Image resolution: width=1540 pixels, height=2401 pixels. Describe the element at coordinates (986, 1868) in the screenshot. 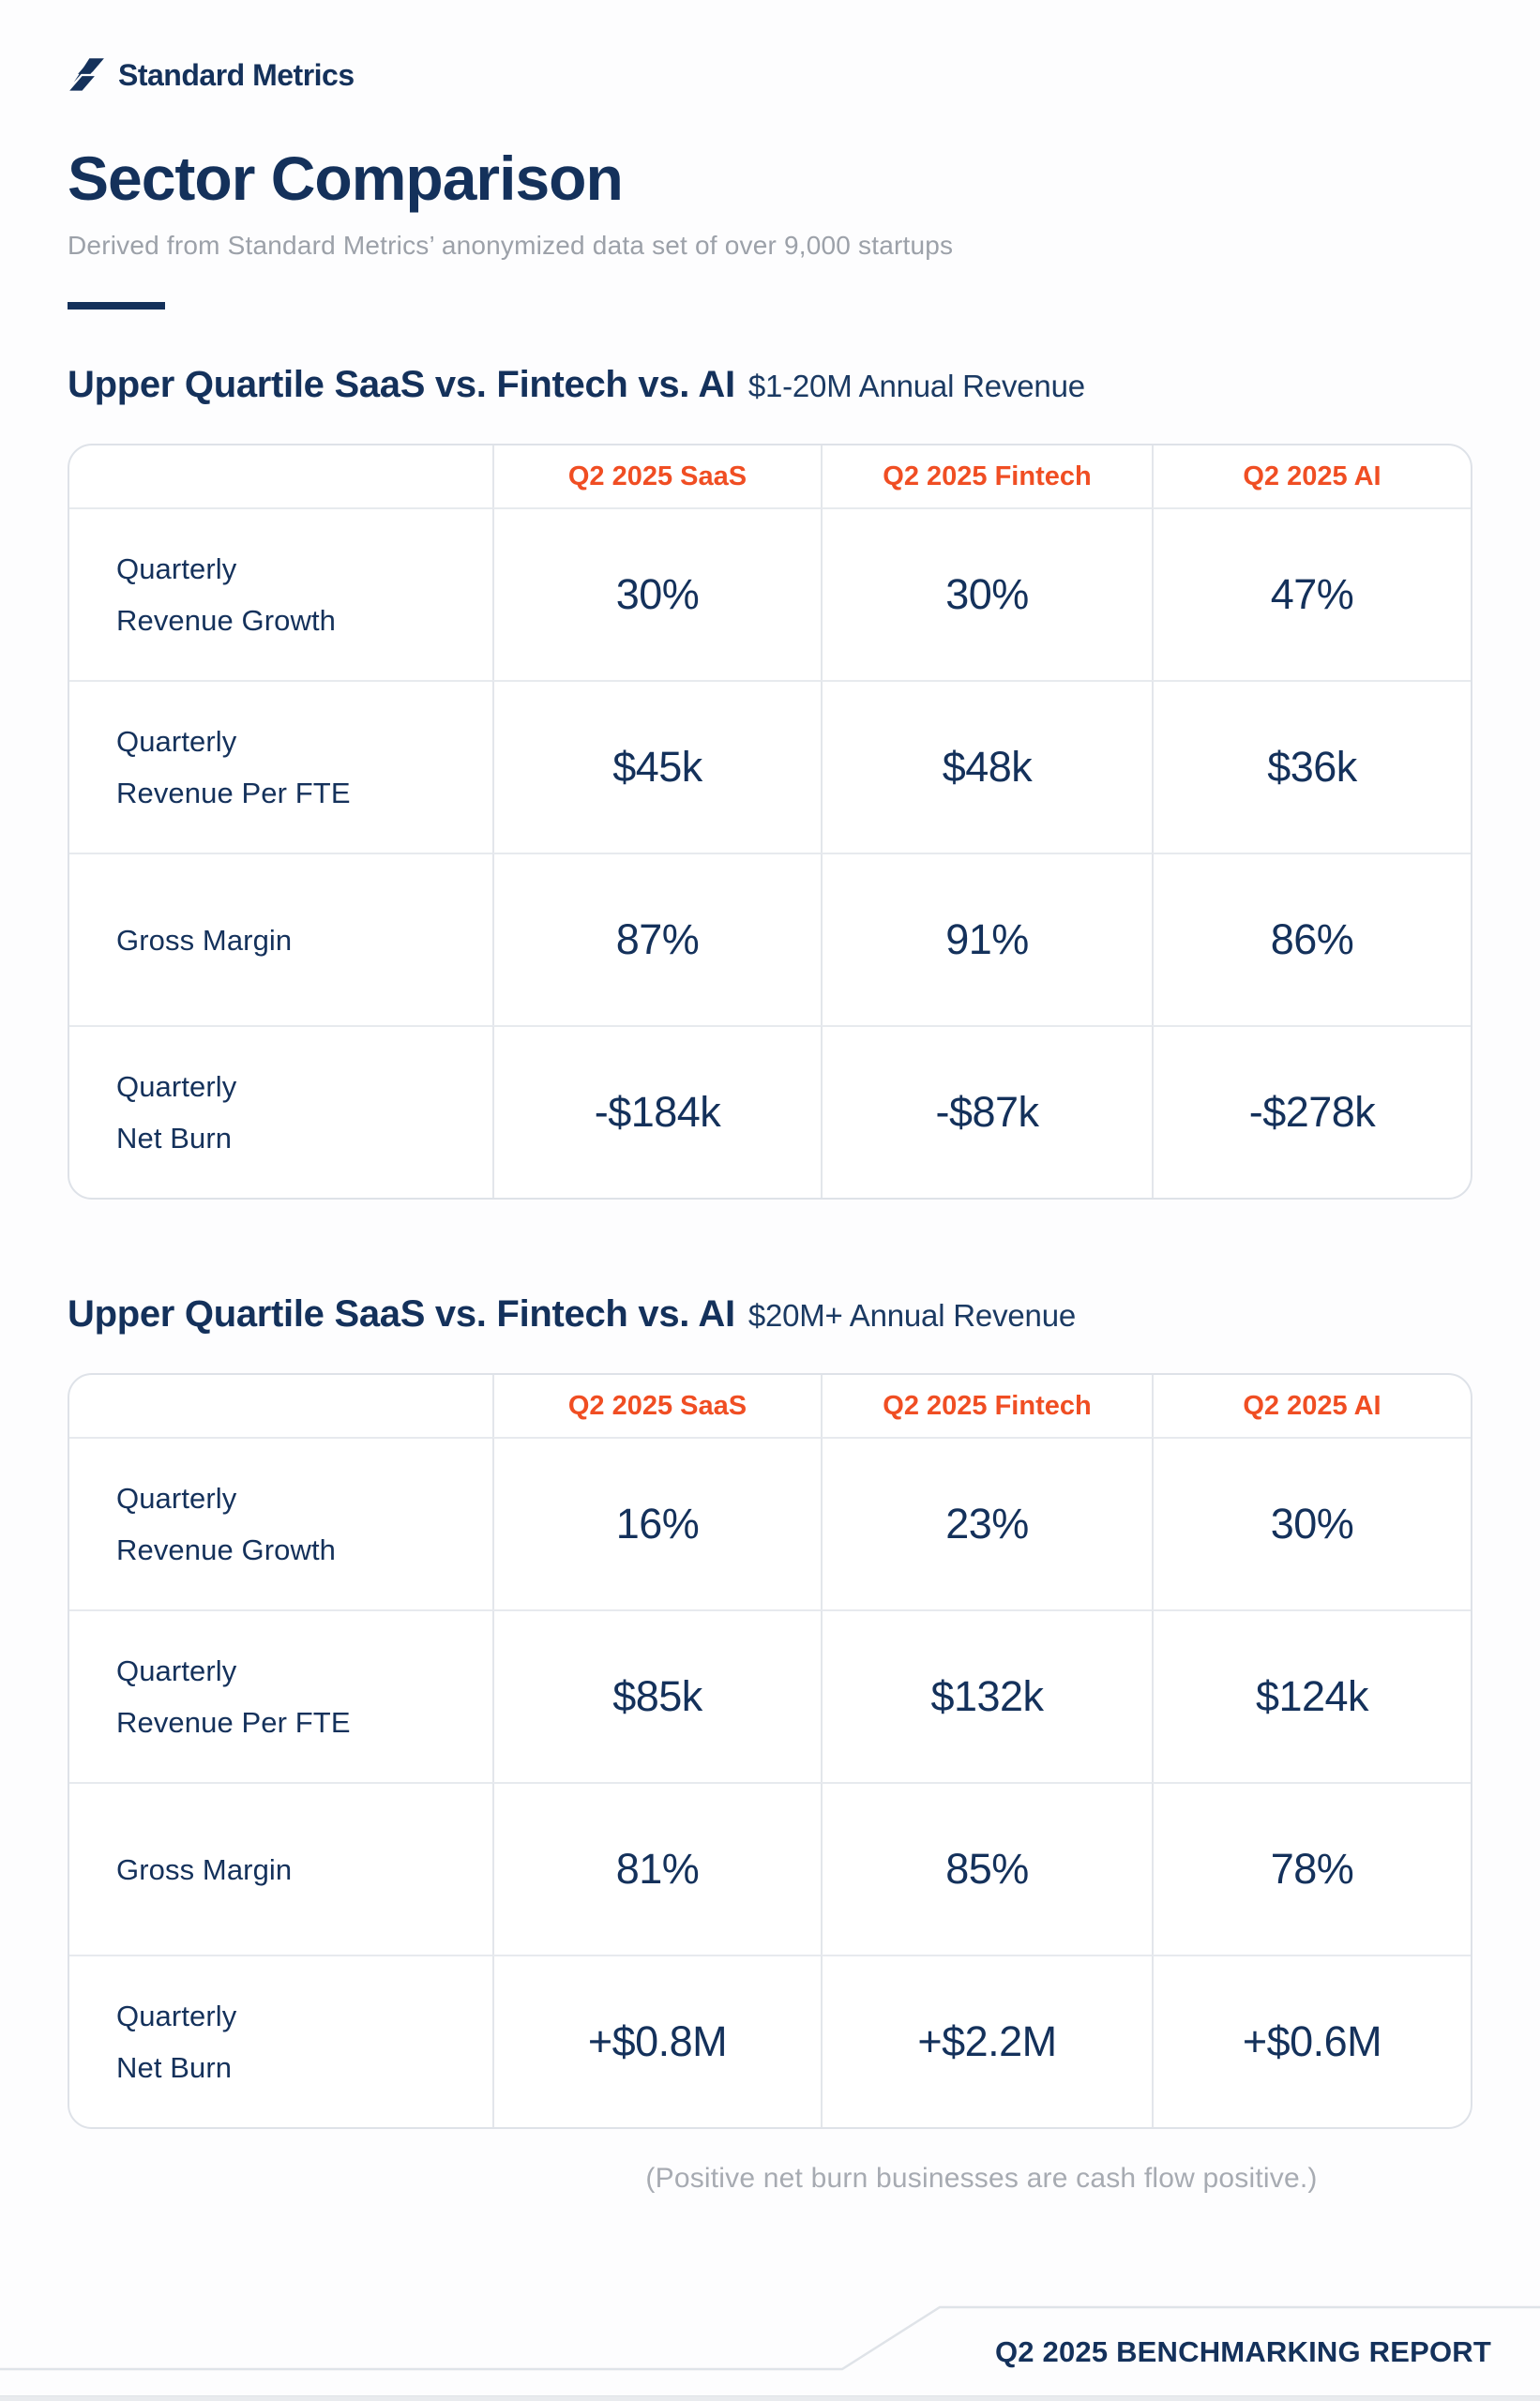

I see `value-cell: 85%` at that location.